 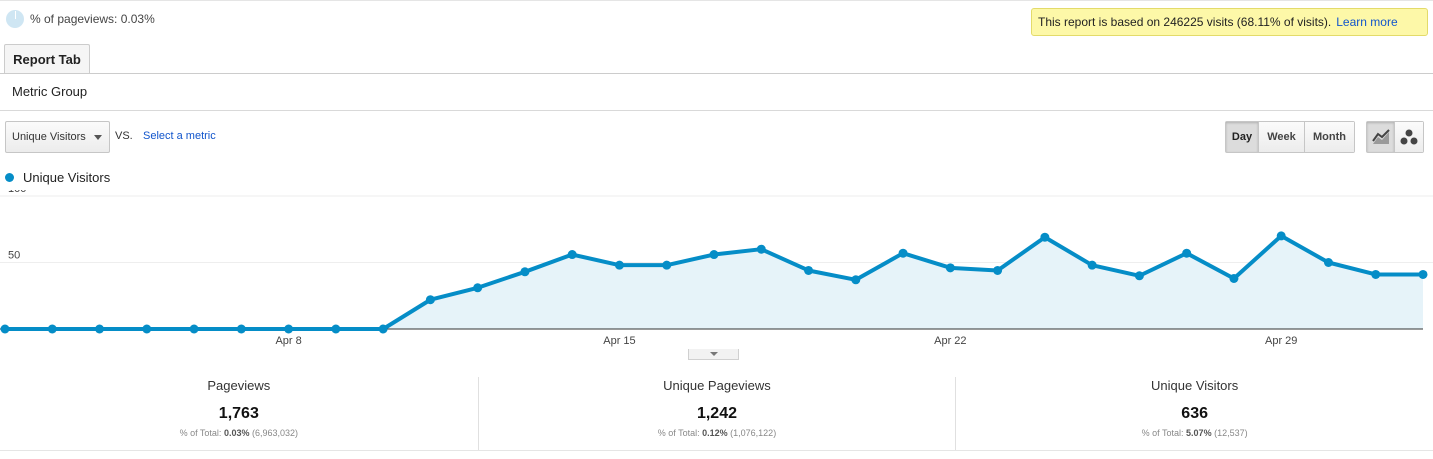 I want to click on stat-label: Unique Visitors, so click(x=1195, y=385).